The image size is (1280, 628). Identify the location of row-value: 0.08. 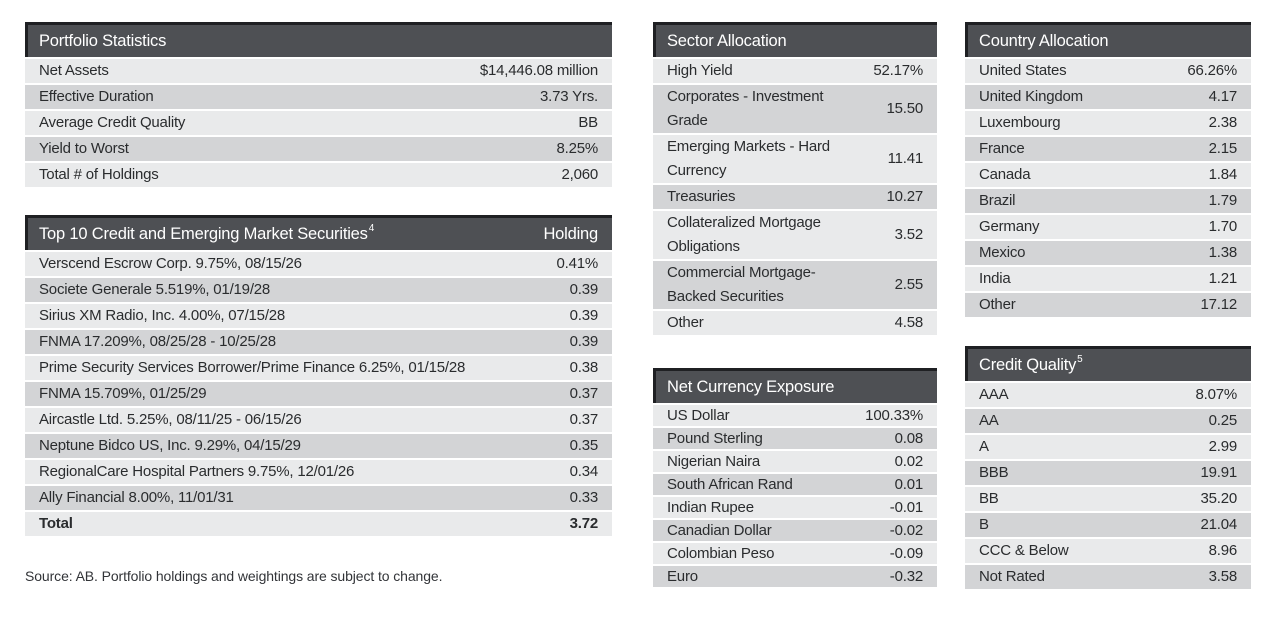
(909, 438).